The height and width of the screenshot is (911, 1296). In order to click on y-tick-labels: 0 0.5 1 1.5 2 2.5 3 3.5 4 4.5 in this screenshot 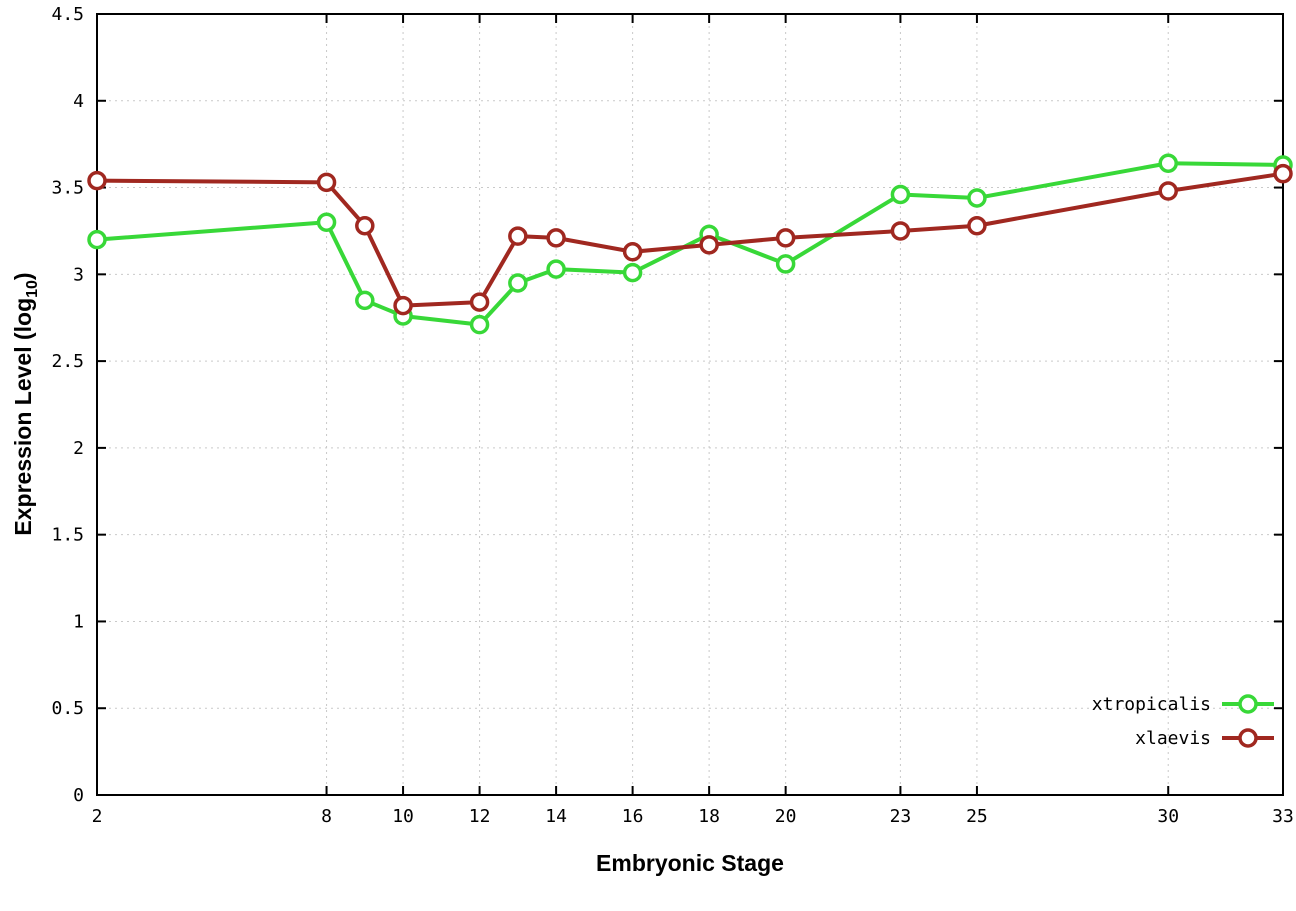, I will do `click(67, 405)`.